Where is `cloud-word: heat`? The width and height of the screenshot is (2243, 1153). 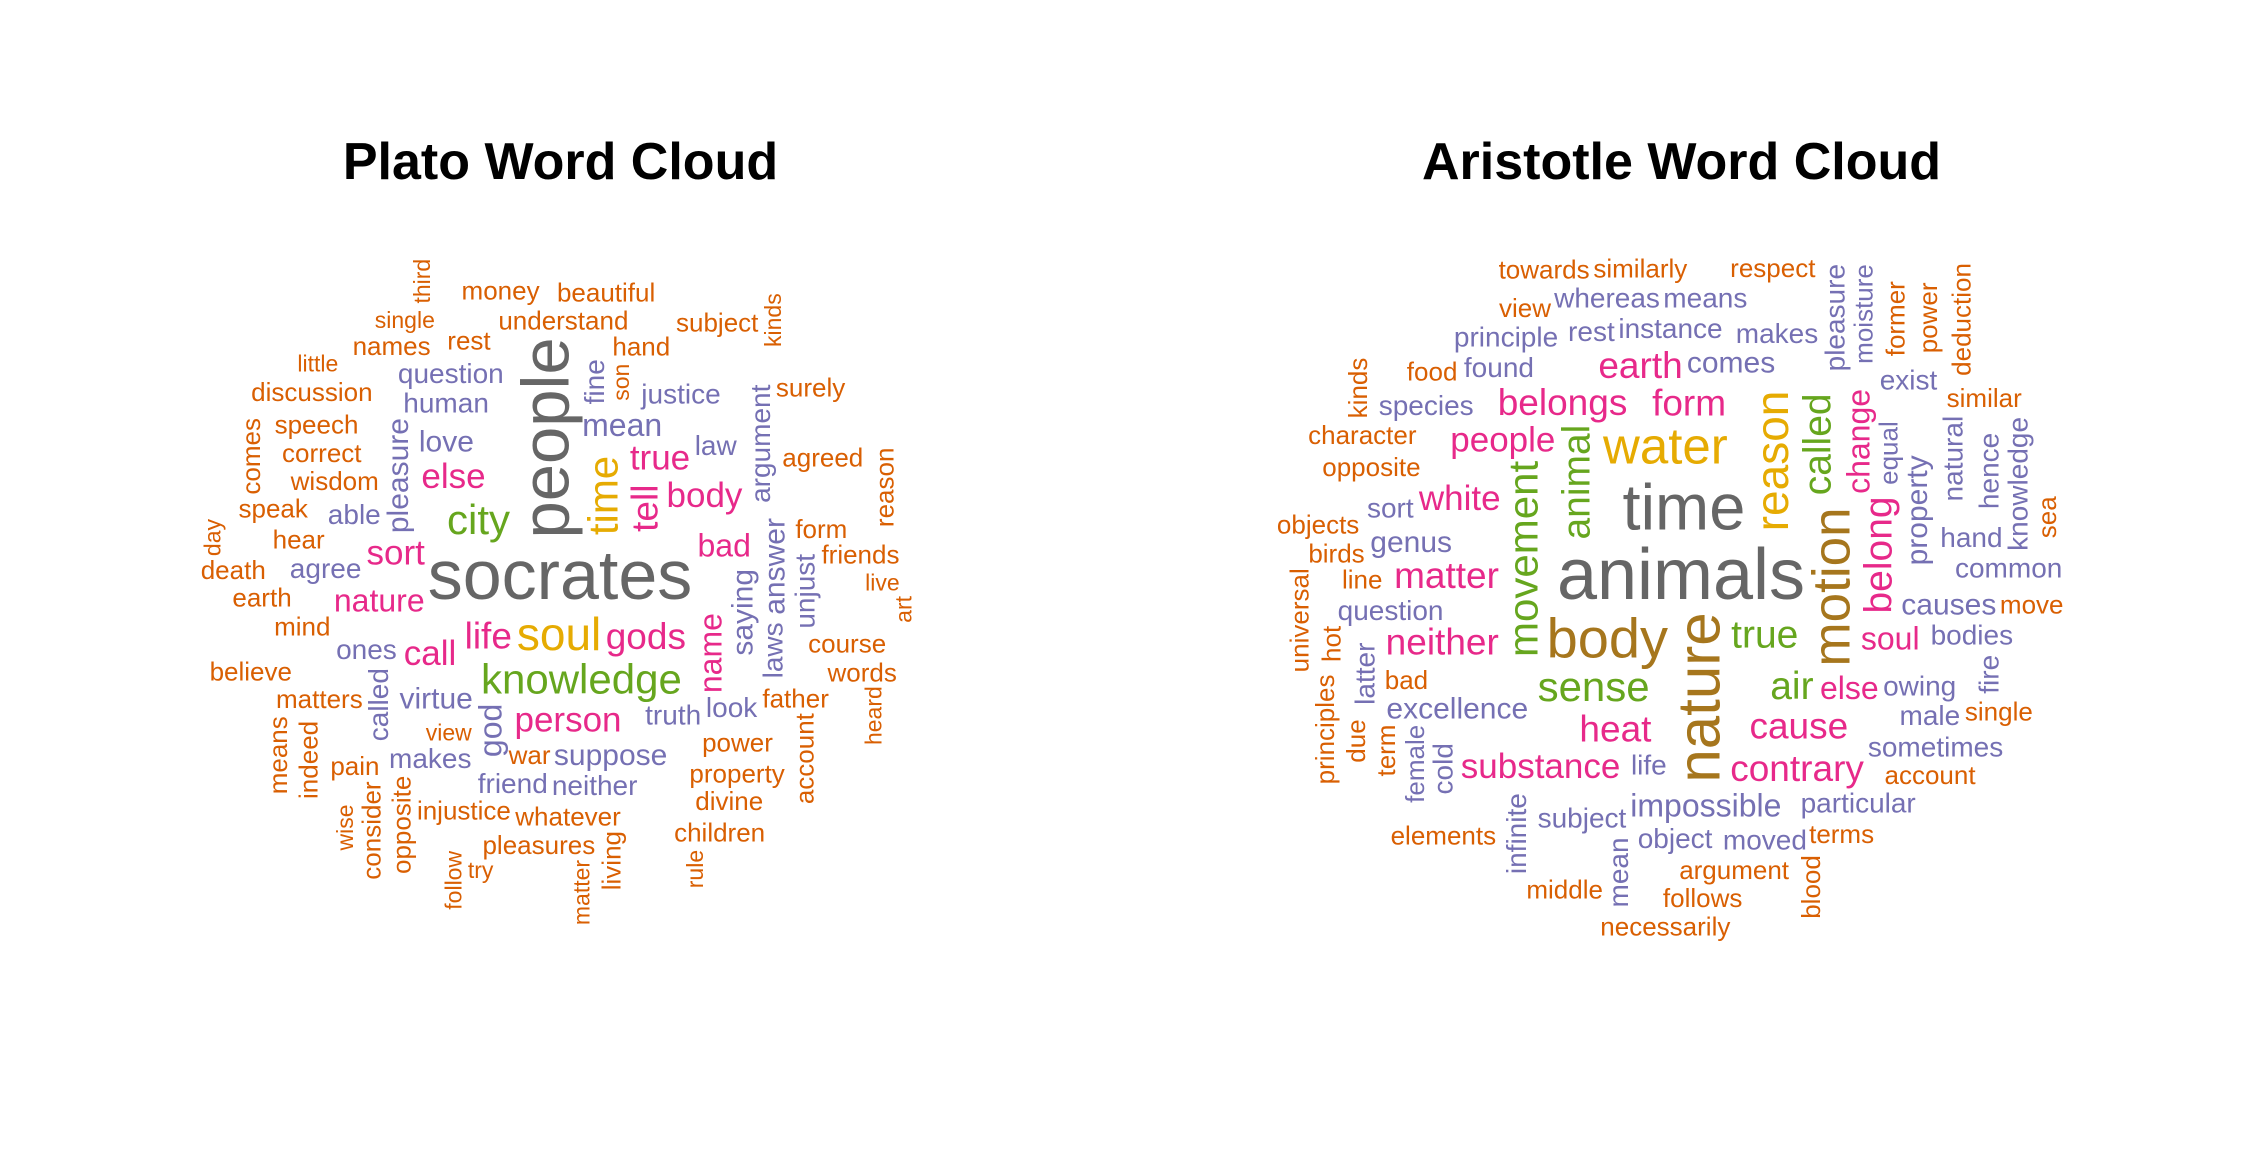 cloud-word: heat is located at coordinates (1615, 729).